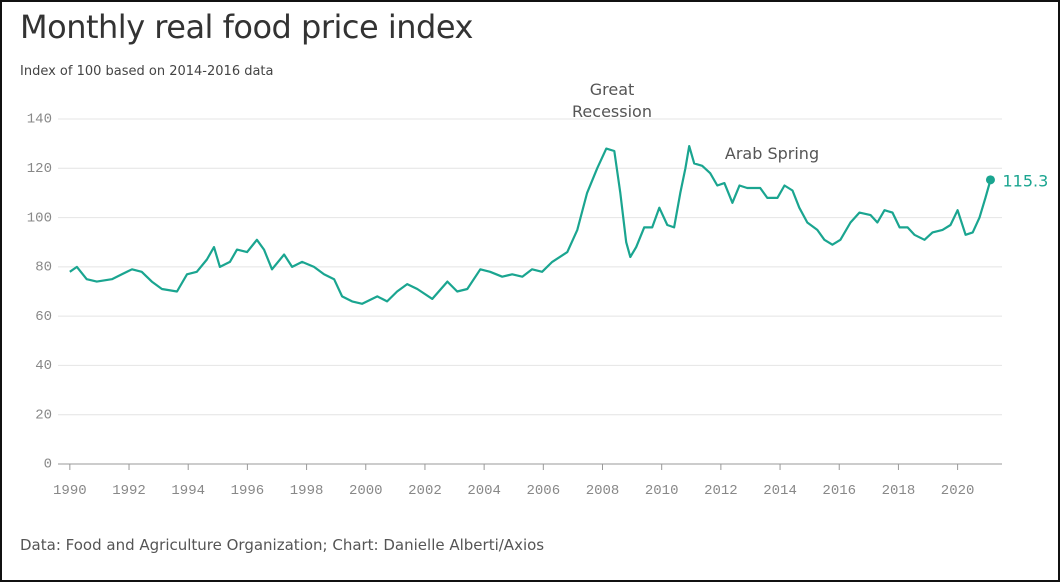 The height and width of the screenshot is (582, 1060). What do you see at coordinates (39, 120) in the screenshot?
I see `y-tick-label: 140` at bounding box center [39, 120].